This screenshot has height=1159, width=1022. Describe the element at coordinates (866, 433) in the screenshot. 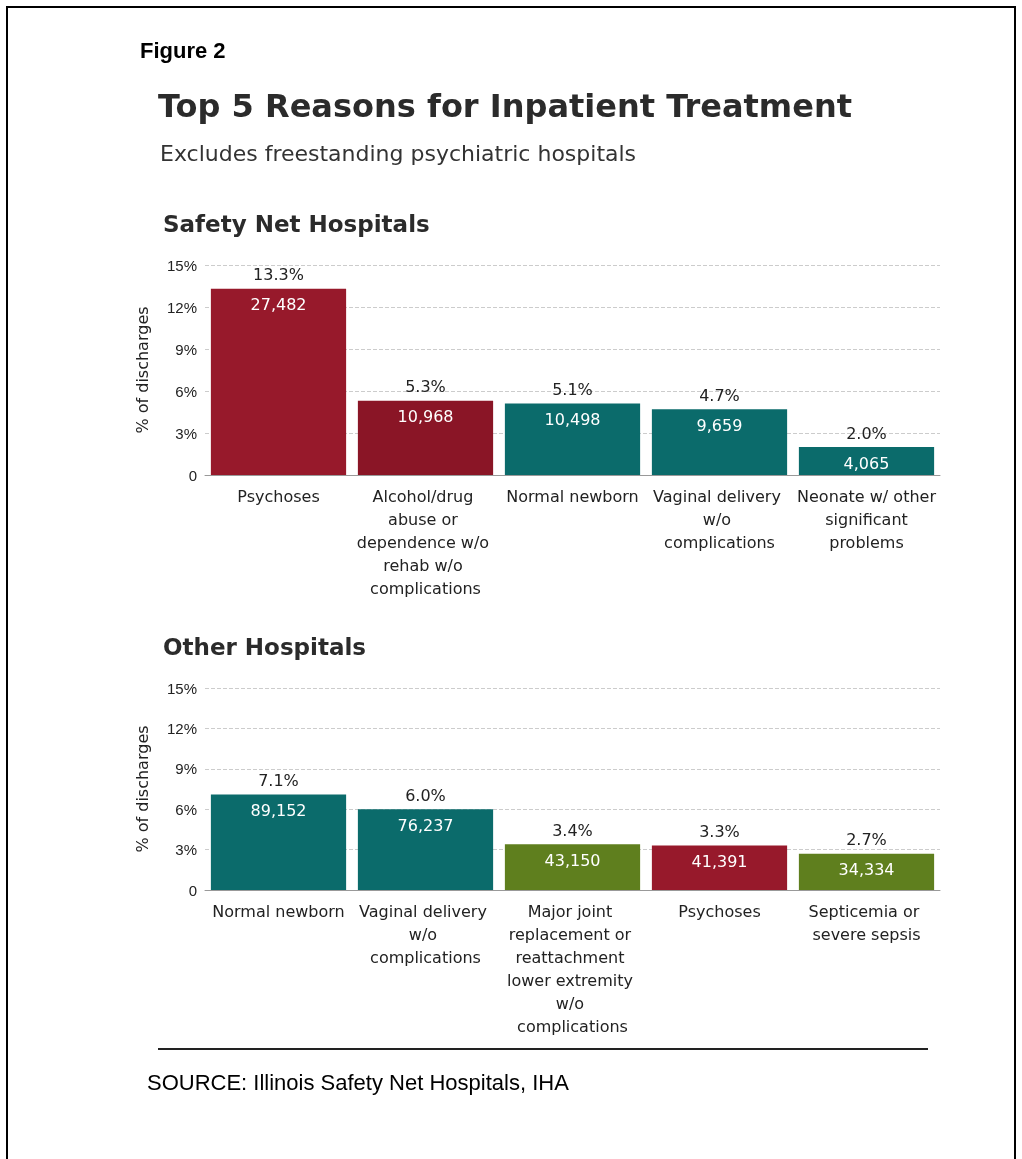

I see `data-label: 2.0%` at that location.